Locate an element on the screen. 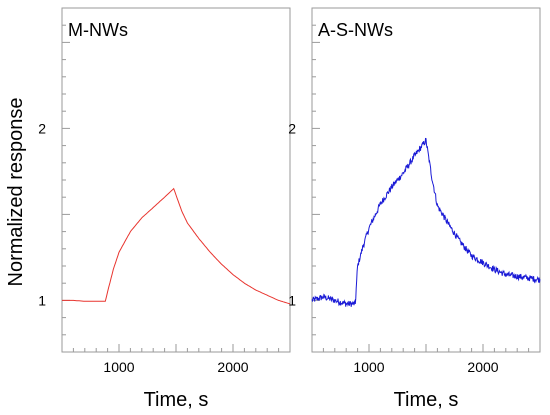  panel-title: M-NWs is located at coordinates (98, 30).